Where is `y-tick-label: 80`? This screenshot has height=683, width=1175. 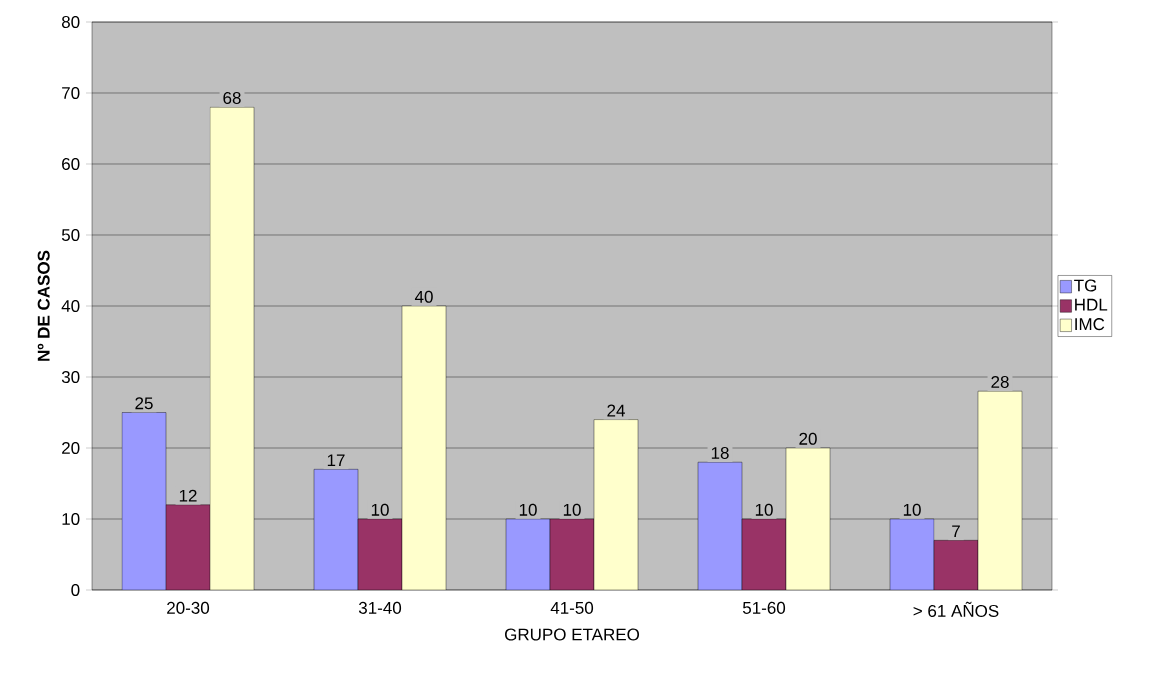 y-tick-label: 80 is located at coordinates (70, 22).